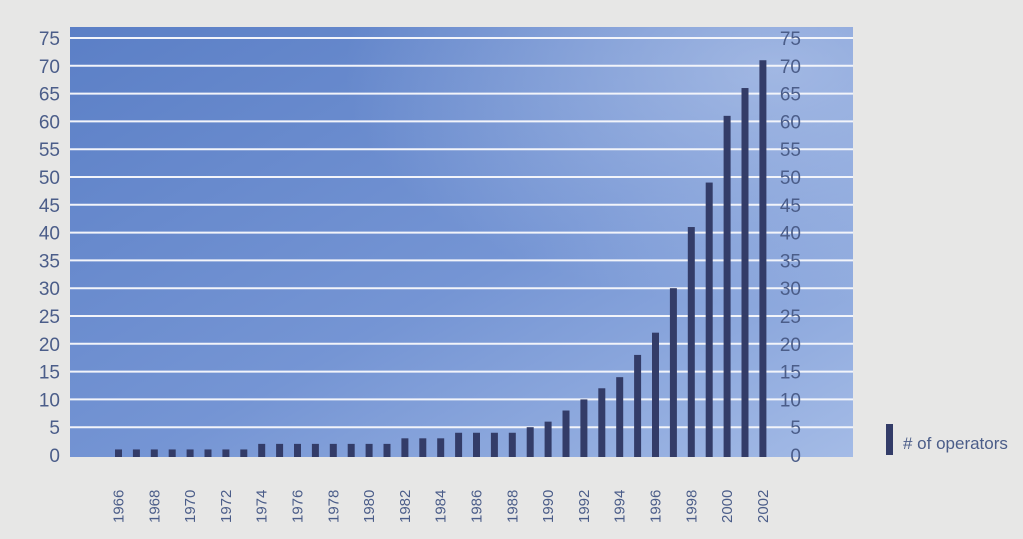 The image size is (1023, 539). I want to click on y-tick-left-75: 75, so click(49, 39).